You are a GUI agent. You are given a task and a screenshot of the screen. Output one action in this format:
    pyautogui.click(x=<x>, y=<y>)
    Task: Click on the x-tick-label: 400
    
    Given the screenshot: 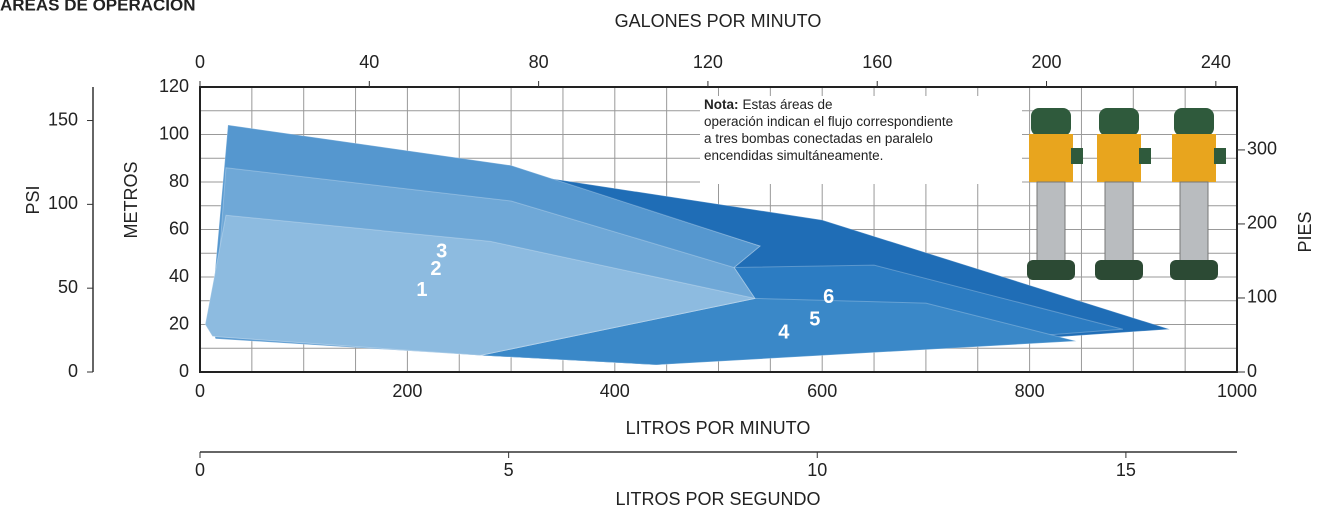 What is the action you would take?
    pyautogui.click(x=615, y=391)
    